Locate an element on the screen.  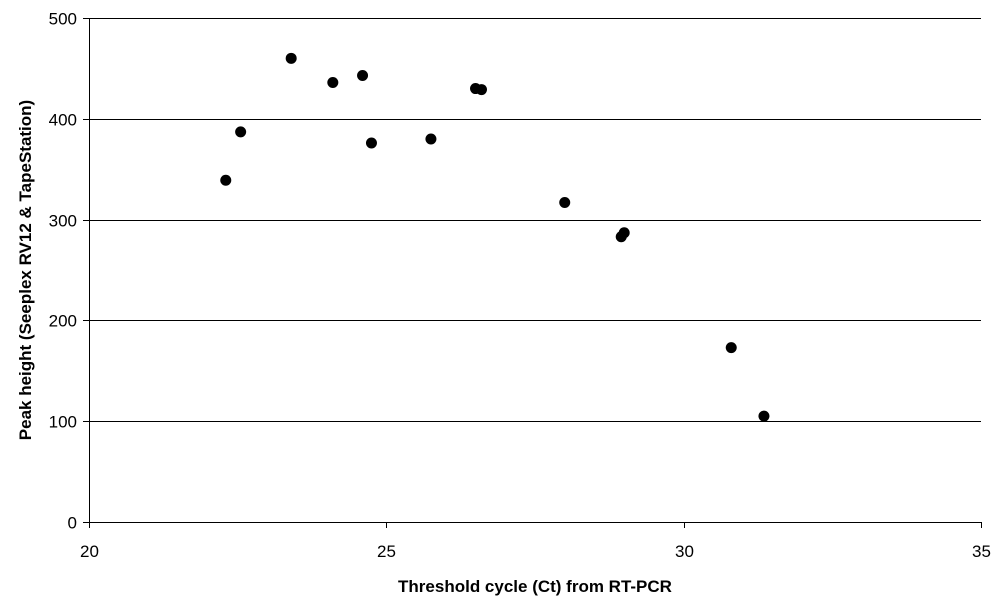
x-tick-label: 25 is located at coordinates (386, 551).